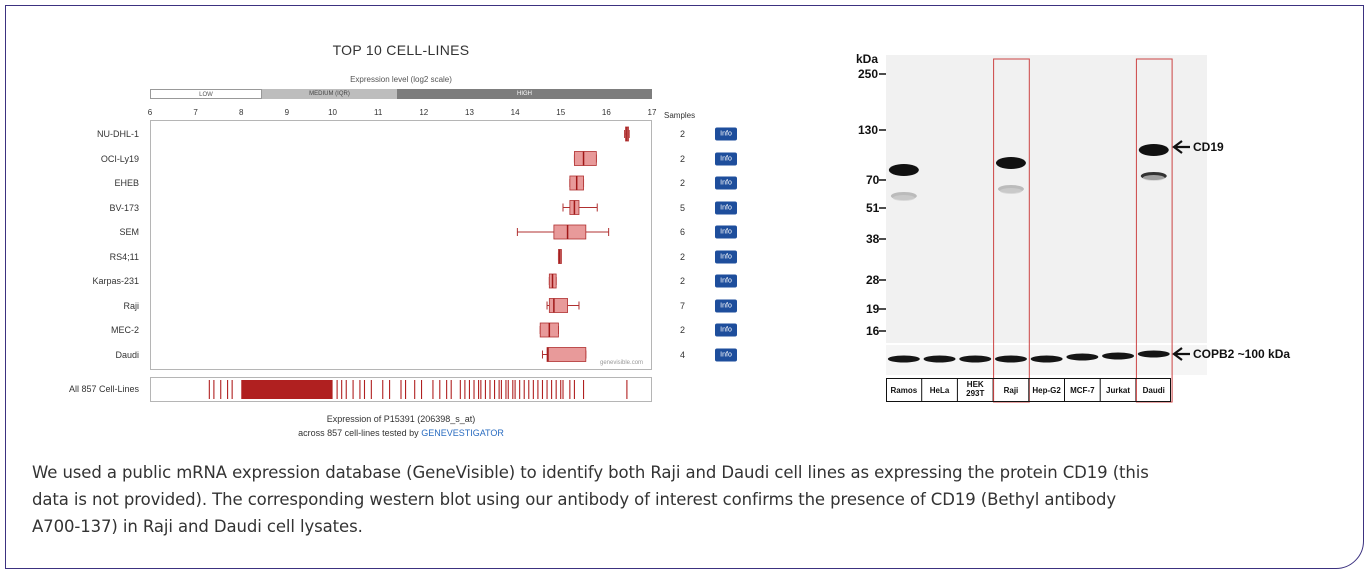 The width and height of the screenshot is (1369, 577). Describe the element at coordinates (287, 112) in the screenshot. I see `x-tick-label: 9` at that location.